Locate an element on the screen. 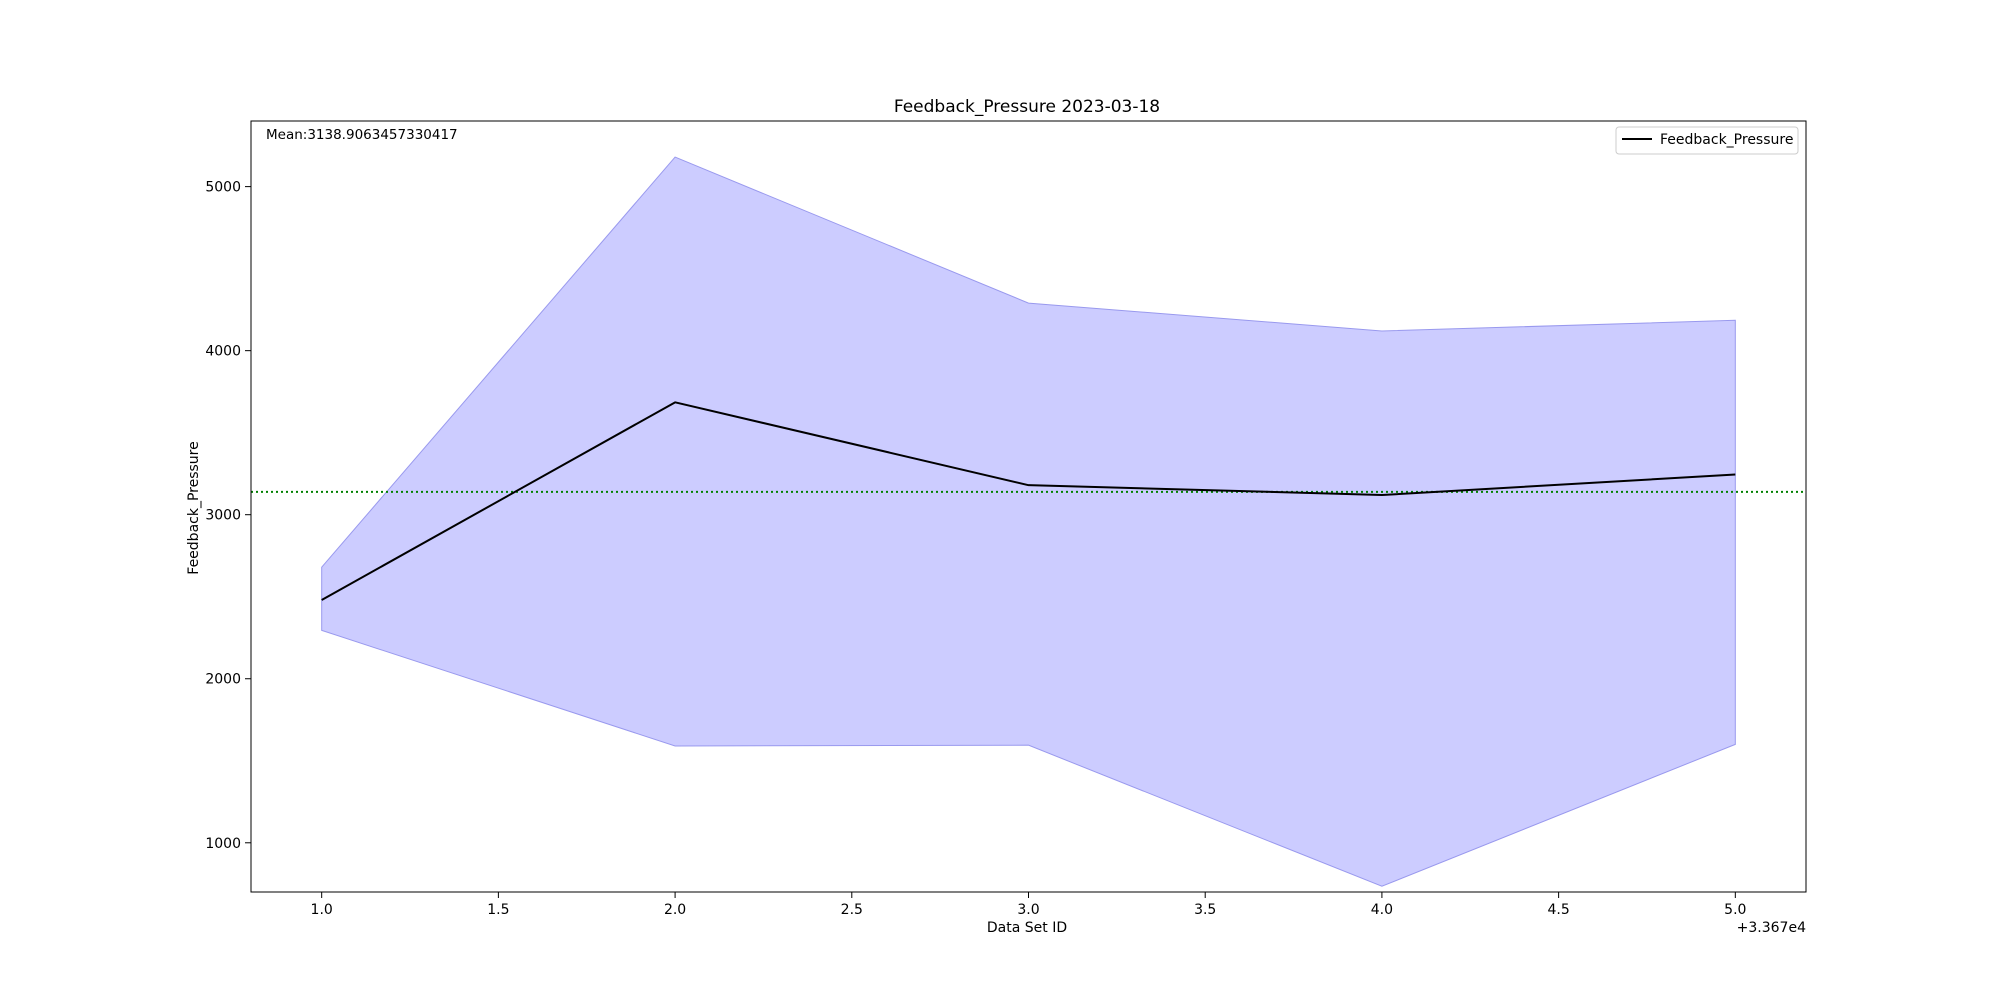  y-tick-label: 1000 is located at coordinates (223, 844).